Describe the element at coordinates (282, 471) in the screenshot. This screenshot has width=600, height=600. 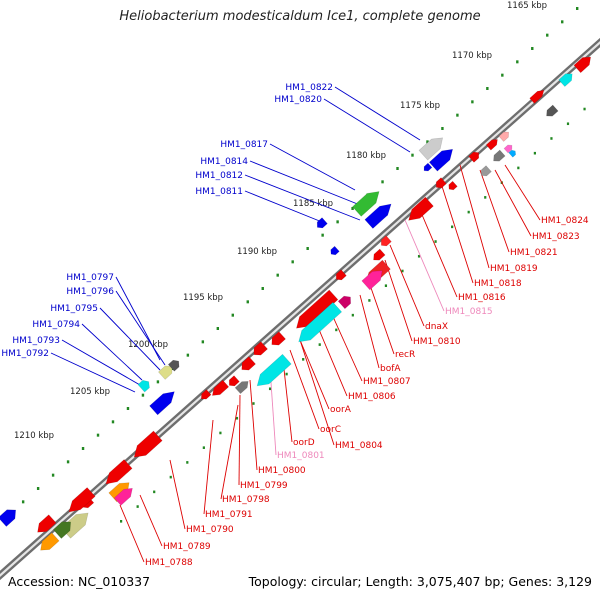
I see `reverse-gene-label: HM1_0800` at that location.